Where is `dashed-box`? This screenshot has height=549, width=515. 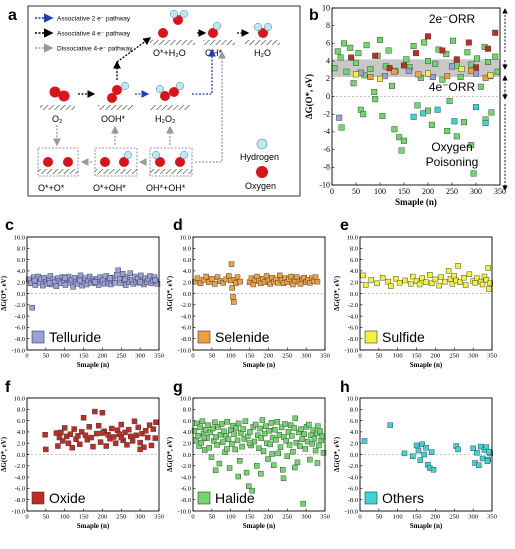
dashed-box is located at coordinates (116, 162).